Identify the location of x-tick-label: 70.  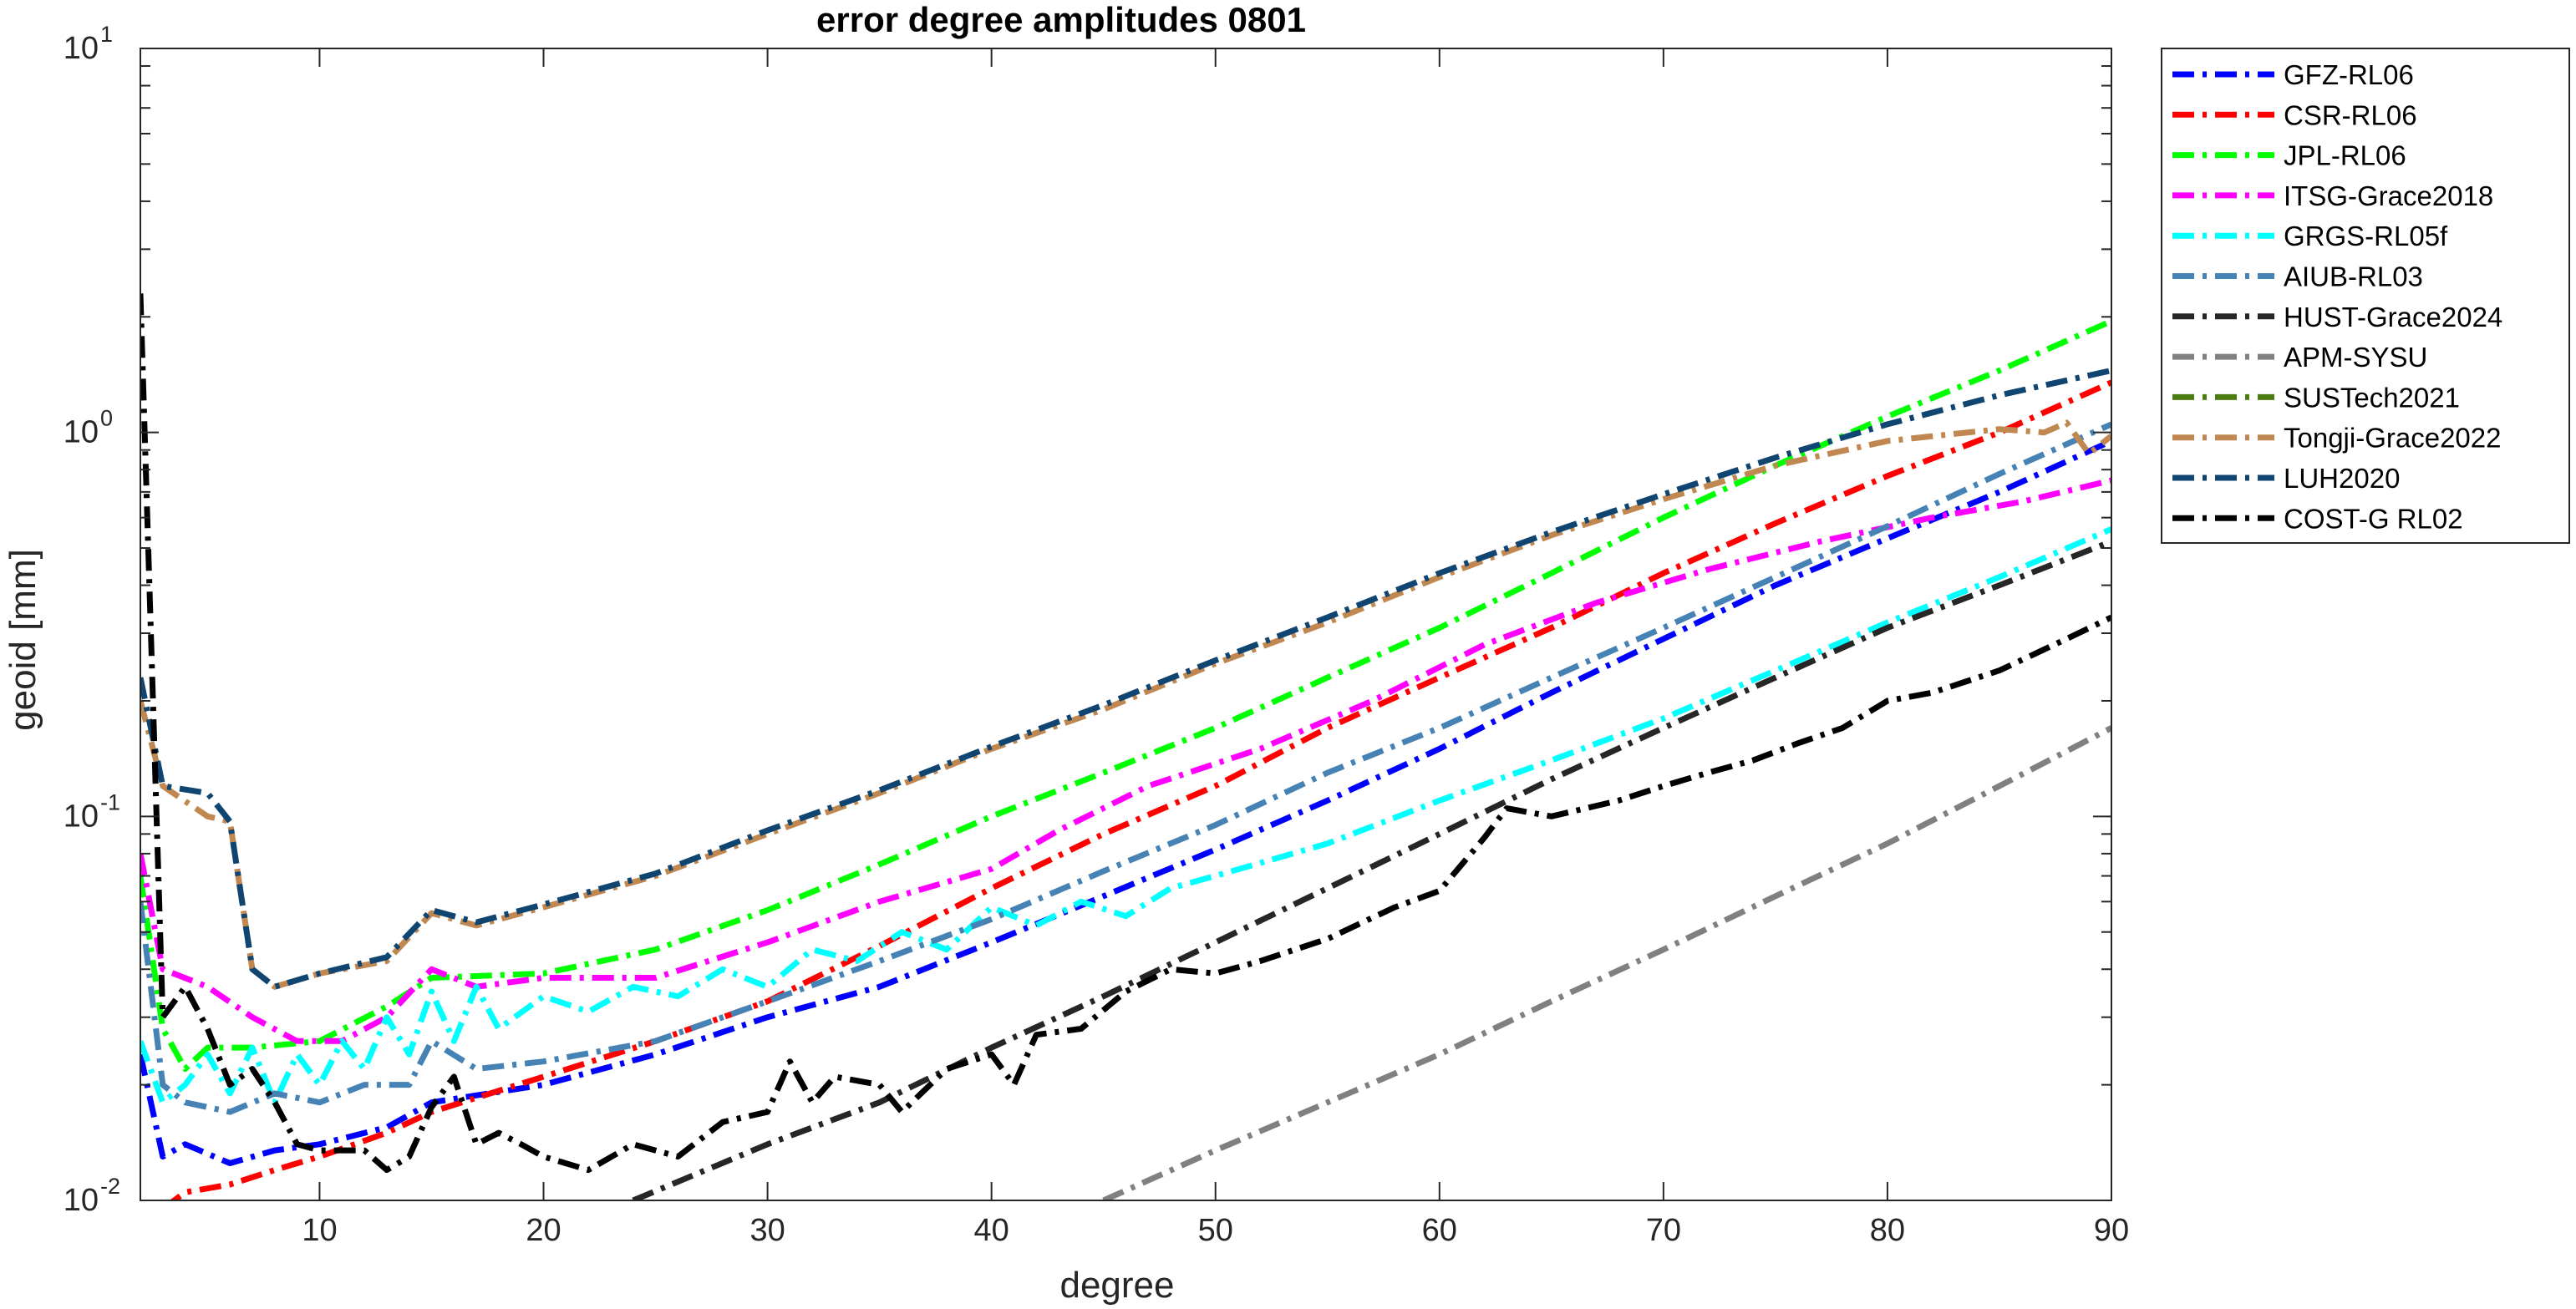
(1663, 1230).